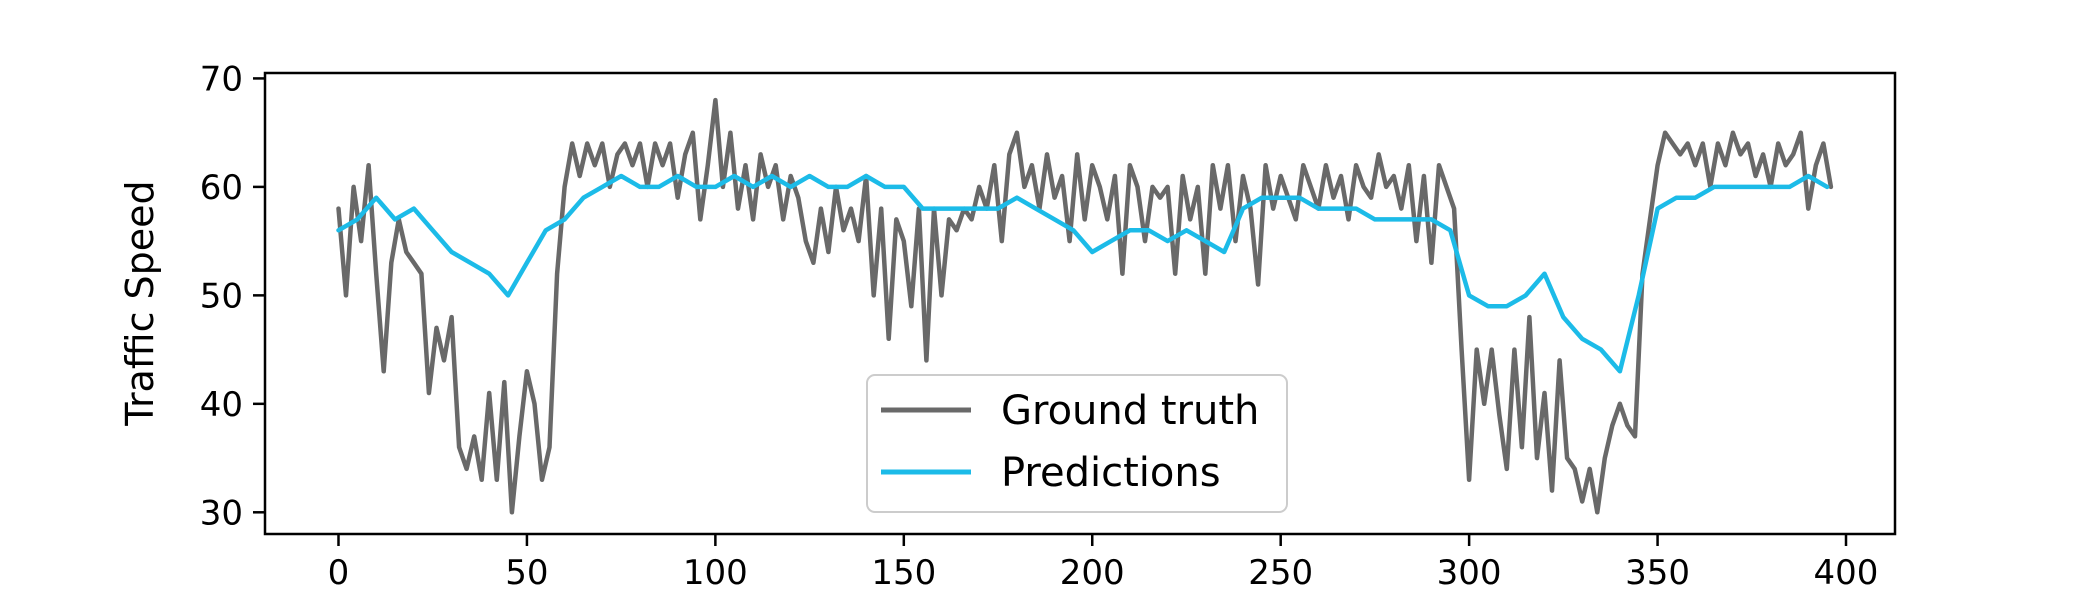 This screenshot has height=605, width=2100. What do you see at coordinates (1092, 573) in the screenshot?
I see `x-tick-label: 200` at bounding box center [1092, 573].